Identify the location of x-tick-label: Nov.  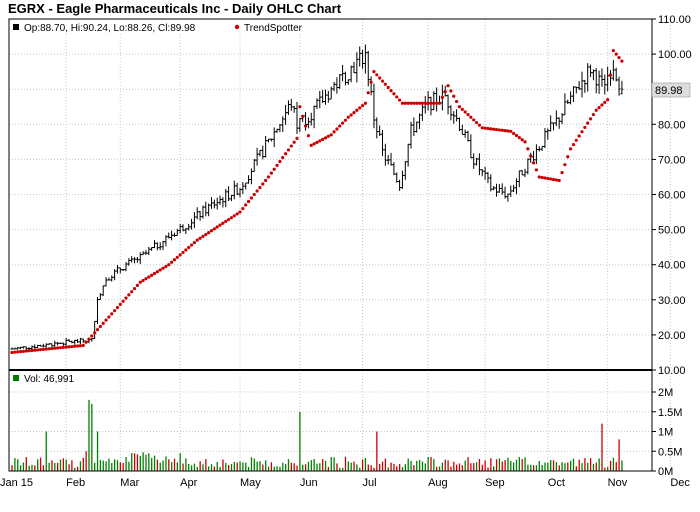
(618, 483).